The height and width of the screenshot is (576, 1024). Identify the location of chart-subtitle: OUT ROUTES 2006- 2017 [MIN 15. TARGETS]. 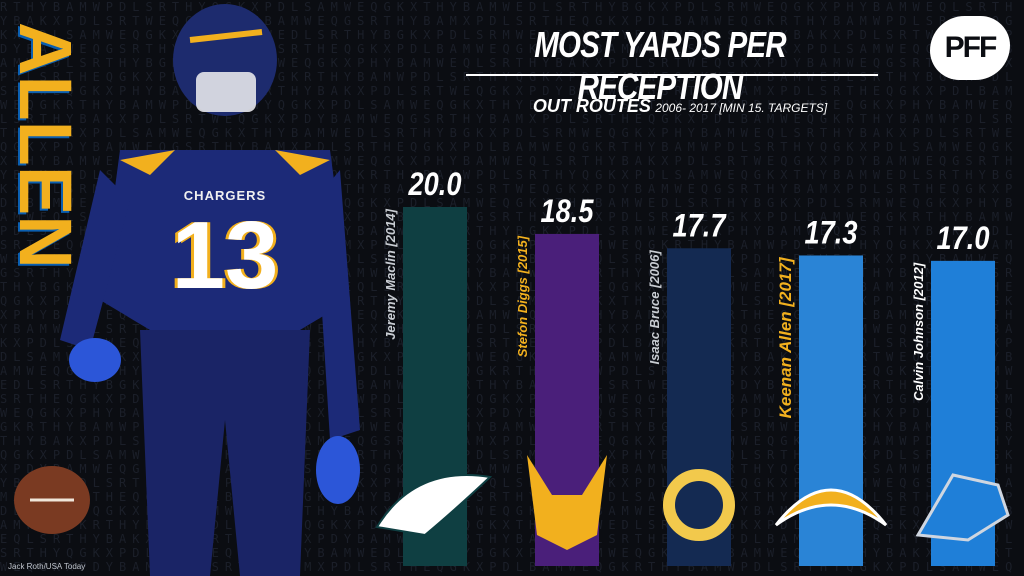
(680, 106).